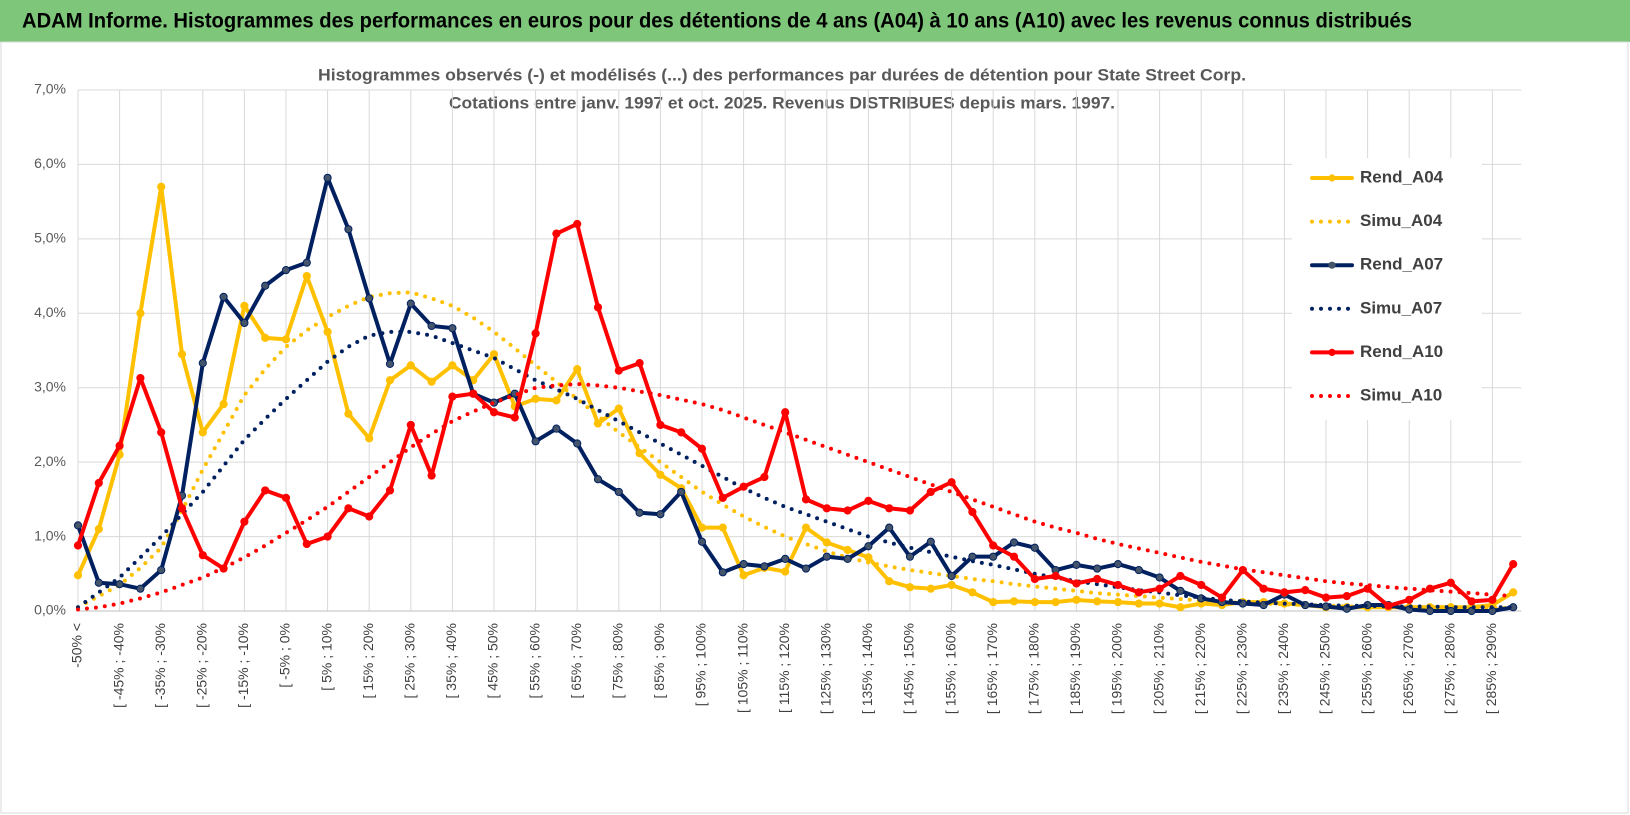 The height and width of the screenshot is (815, 1630). Describe the element at coordinates (50, 461) in the screenshot. I see `y-tick-label: 2,0%` at that location.